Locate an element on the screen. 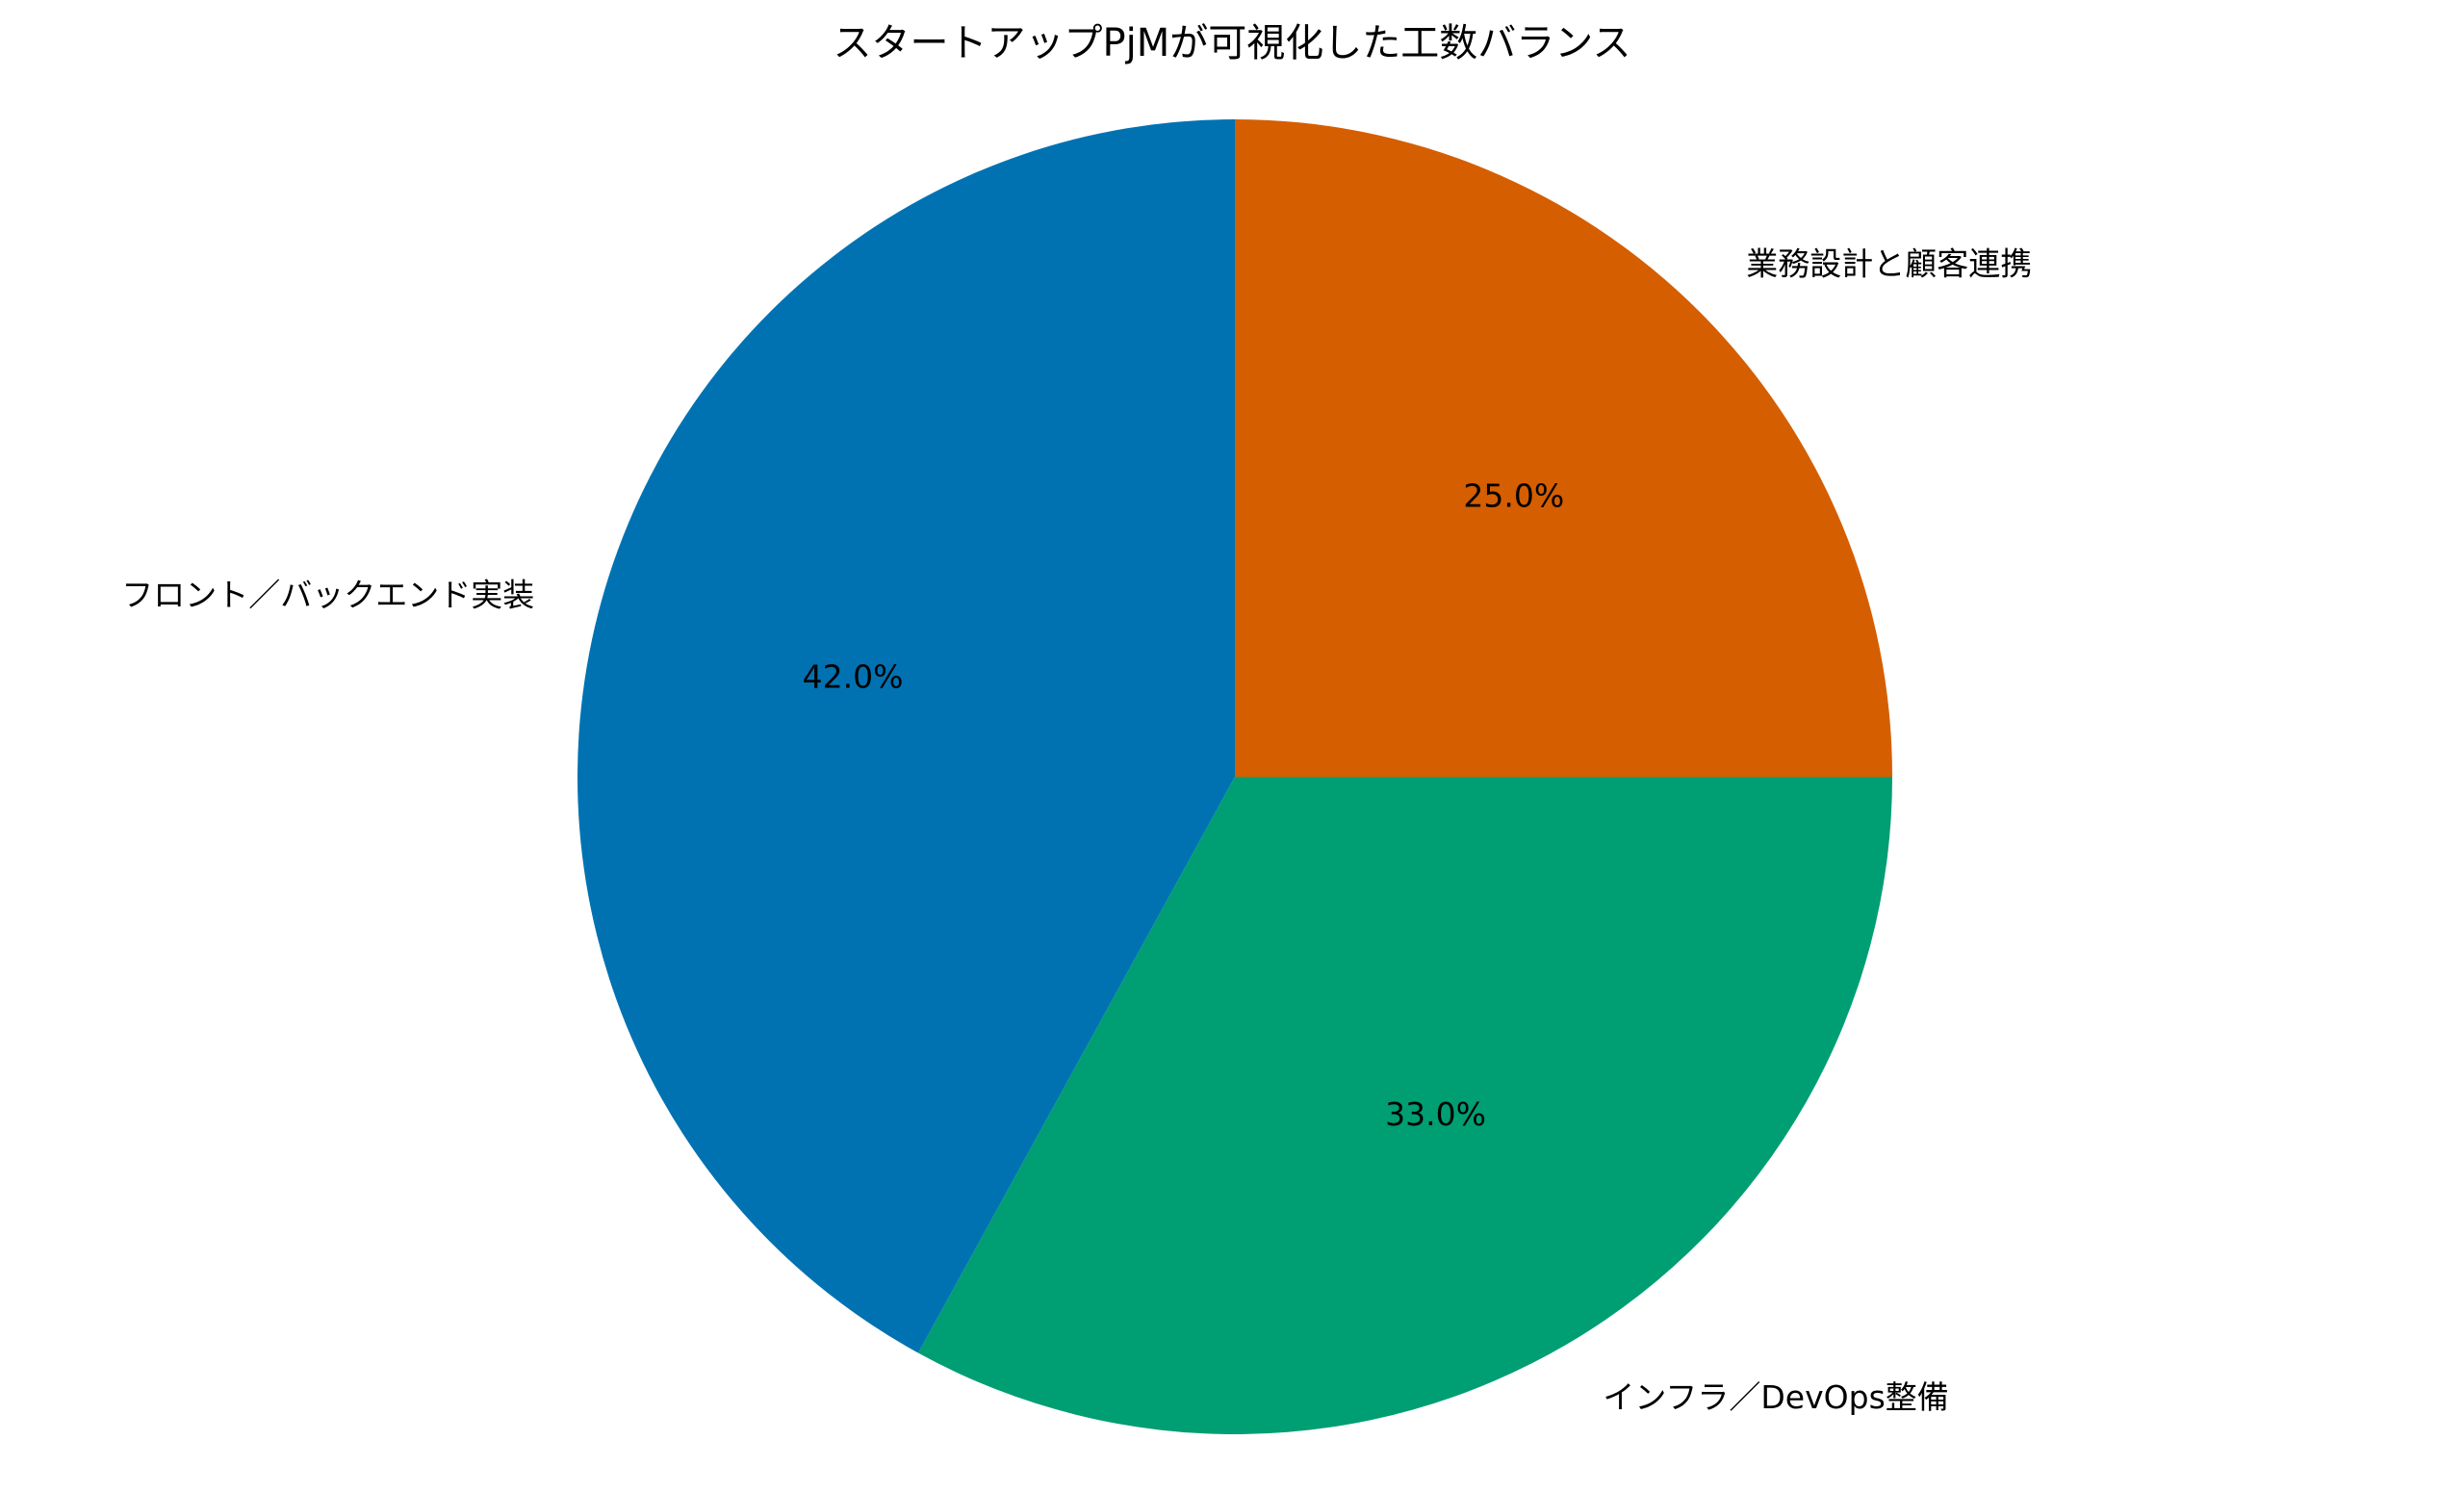 The height and width of the screenshot is (1492, 2464). percent-label: 25.0% is located at coordinates (1513, 496).